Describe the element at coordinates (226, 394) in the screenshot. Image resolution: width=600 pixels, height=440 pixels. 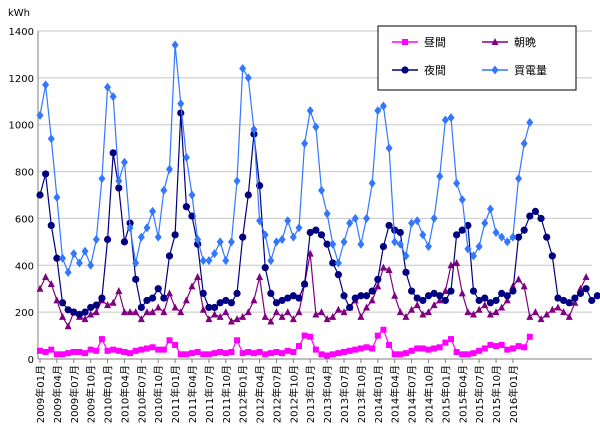
I see `x-tick-label: 2011年10月` at that location.